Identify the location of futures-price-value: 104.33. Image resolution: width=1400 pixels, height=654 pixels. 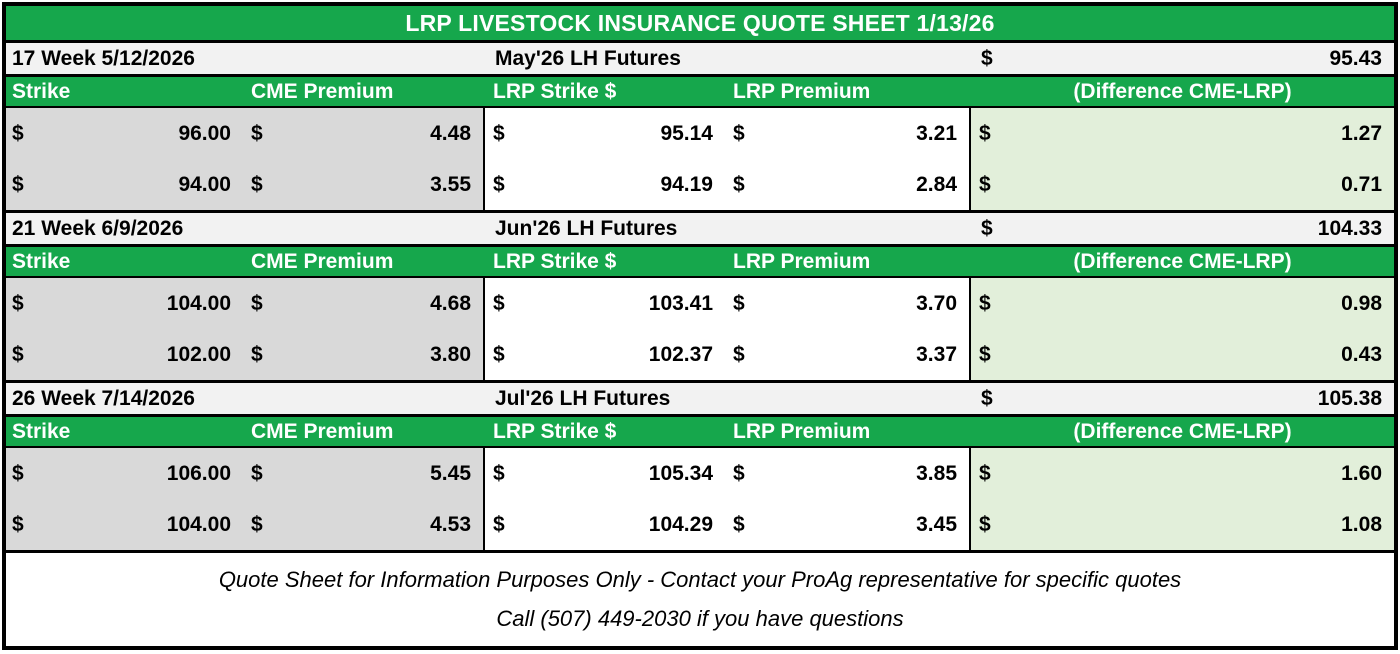
(1349, 228).